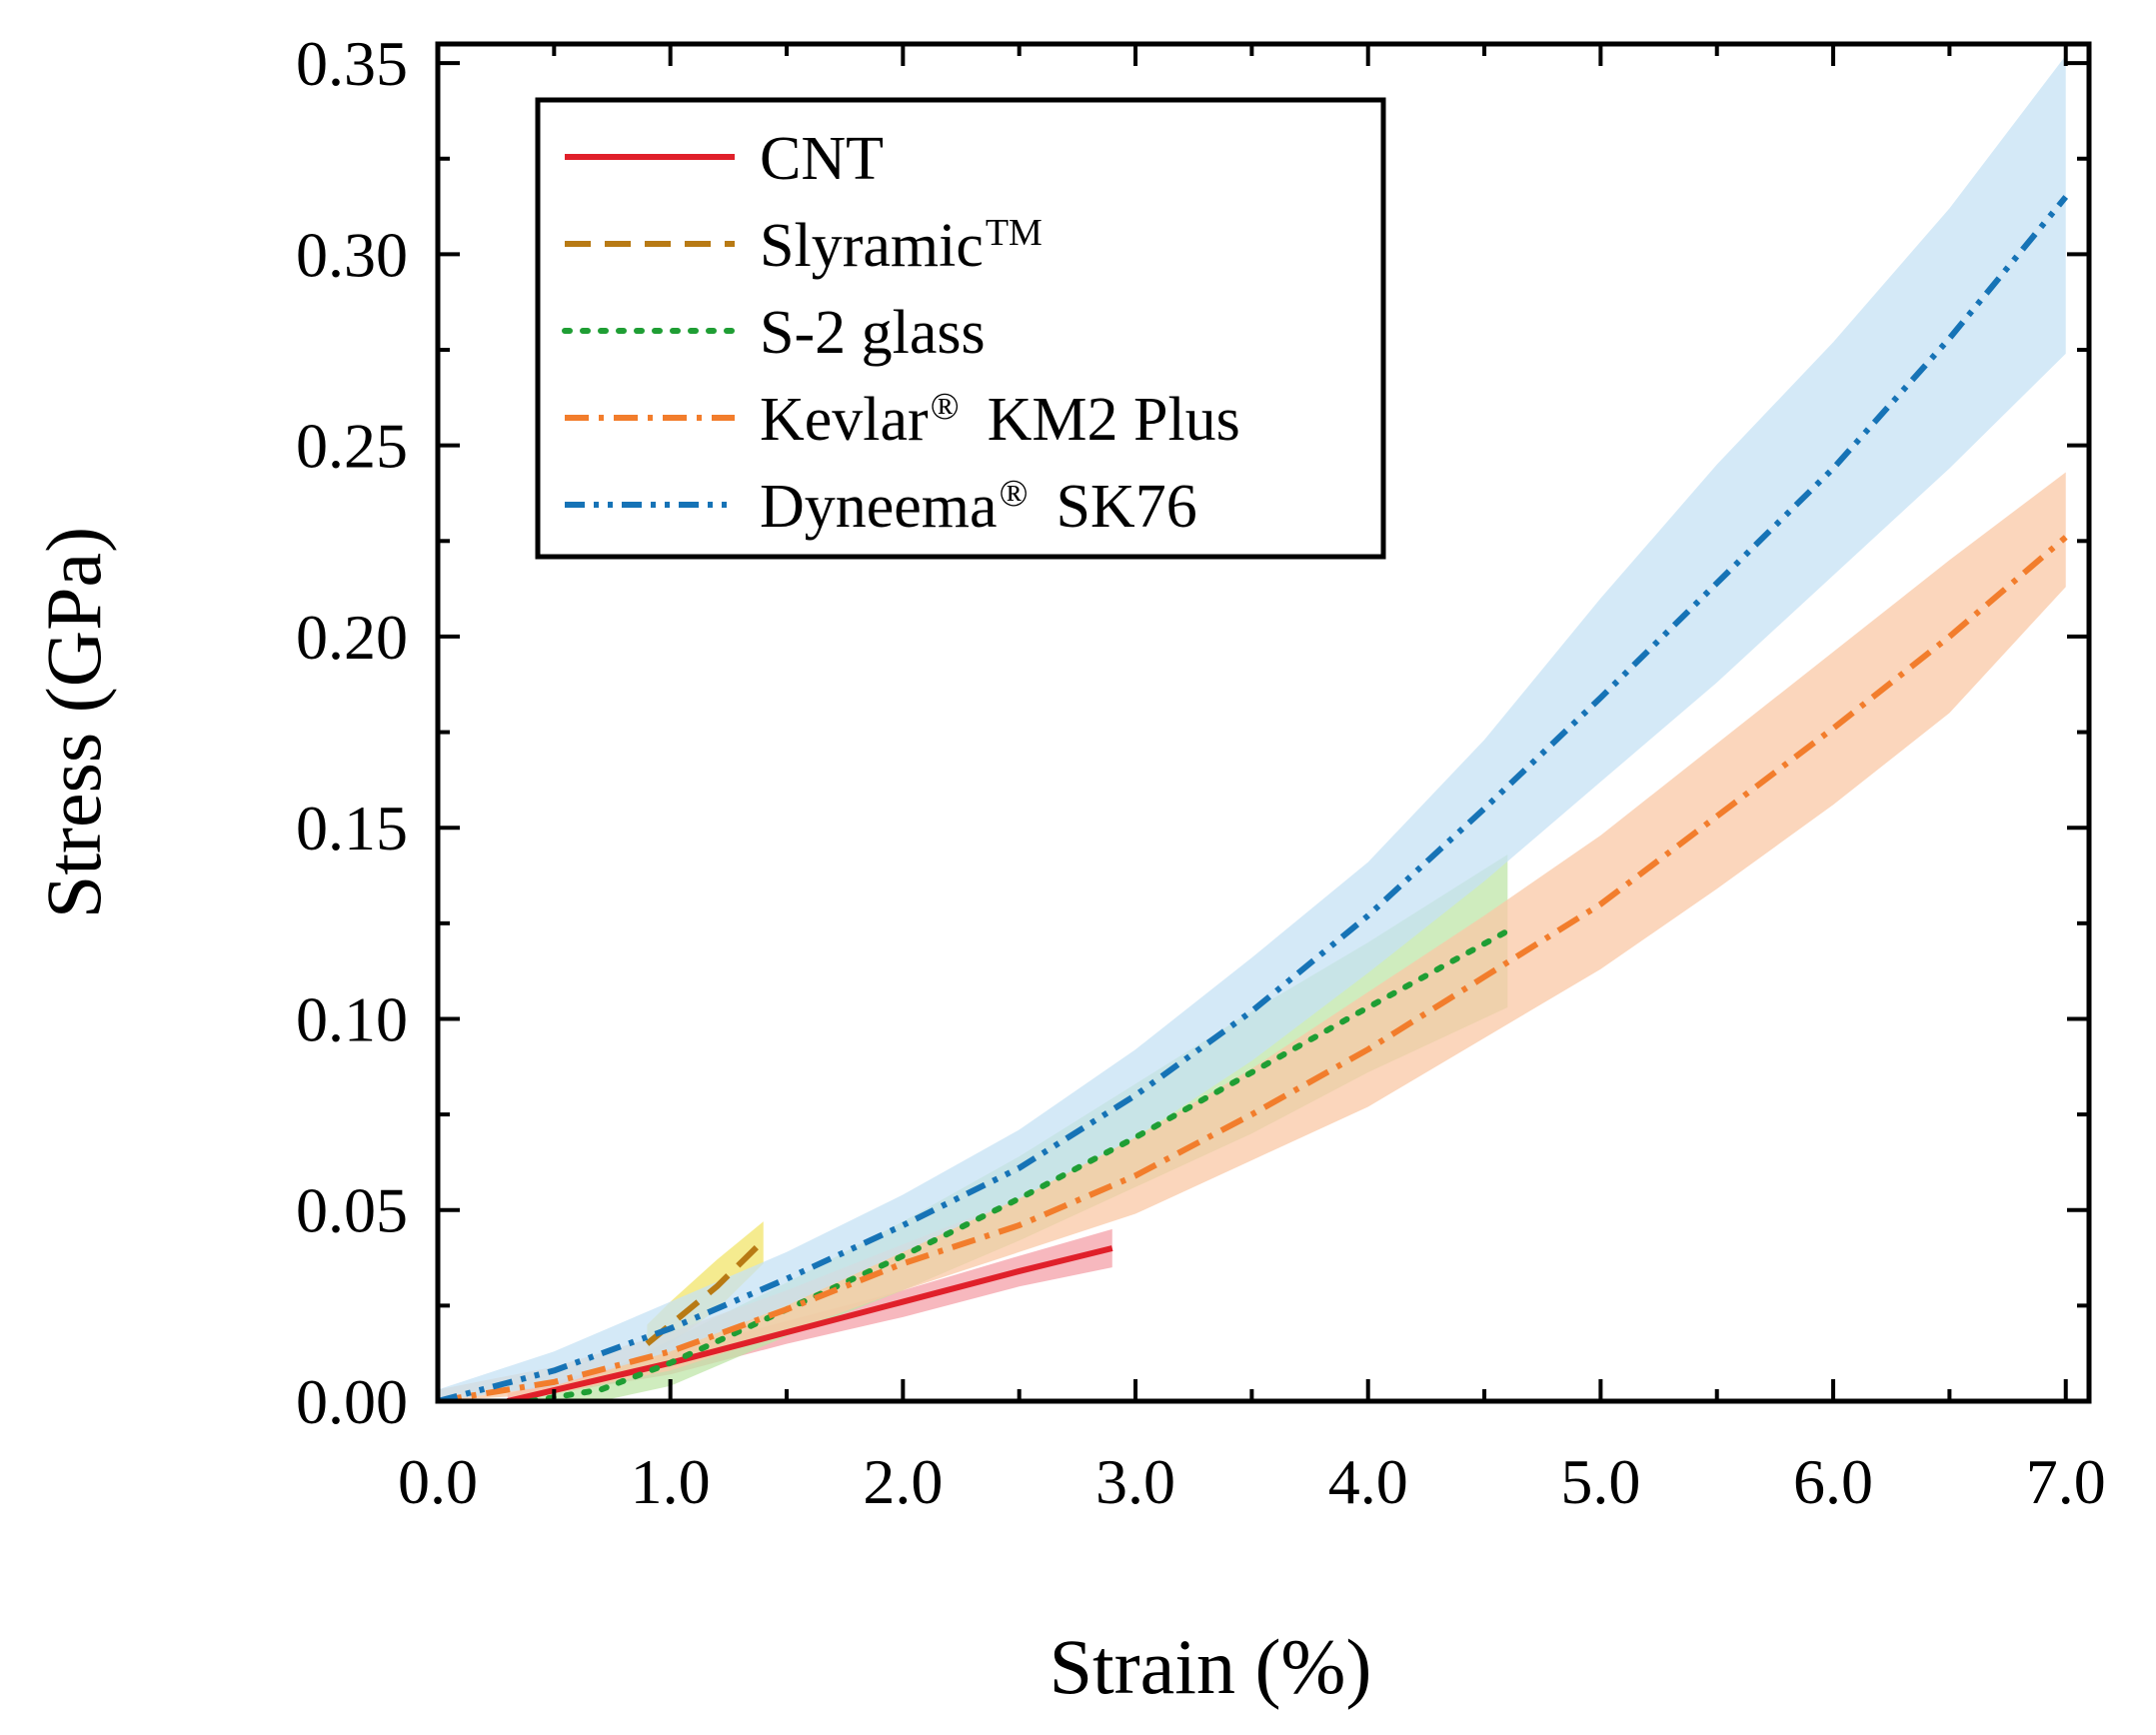 Image resolution: width=2156 pixels, height=1735 pixels. Describe the element at coordinates (1368, 1481) in the screenshot. I see `x-tick-label: 4.0` at that location.